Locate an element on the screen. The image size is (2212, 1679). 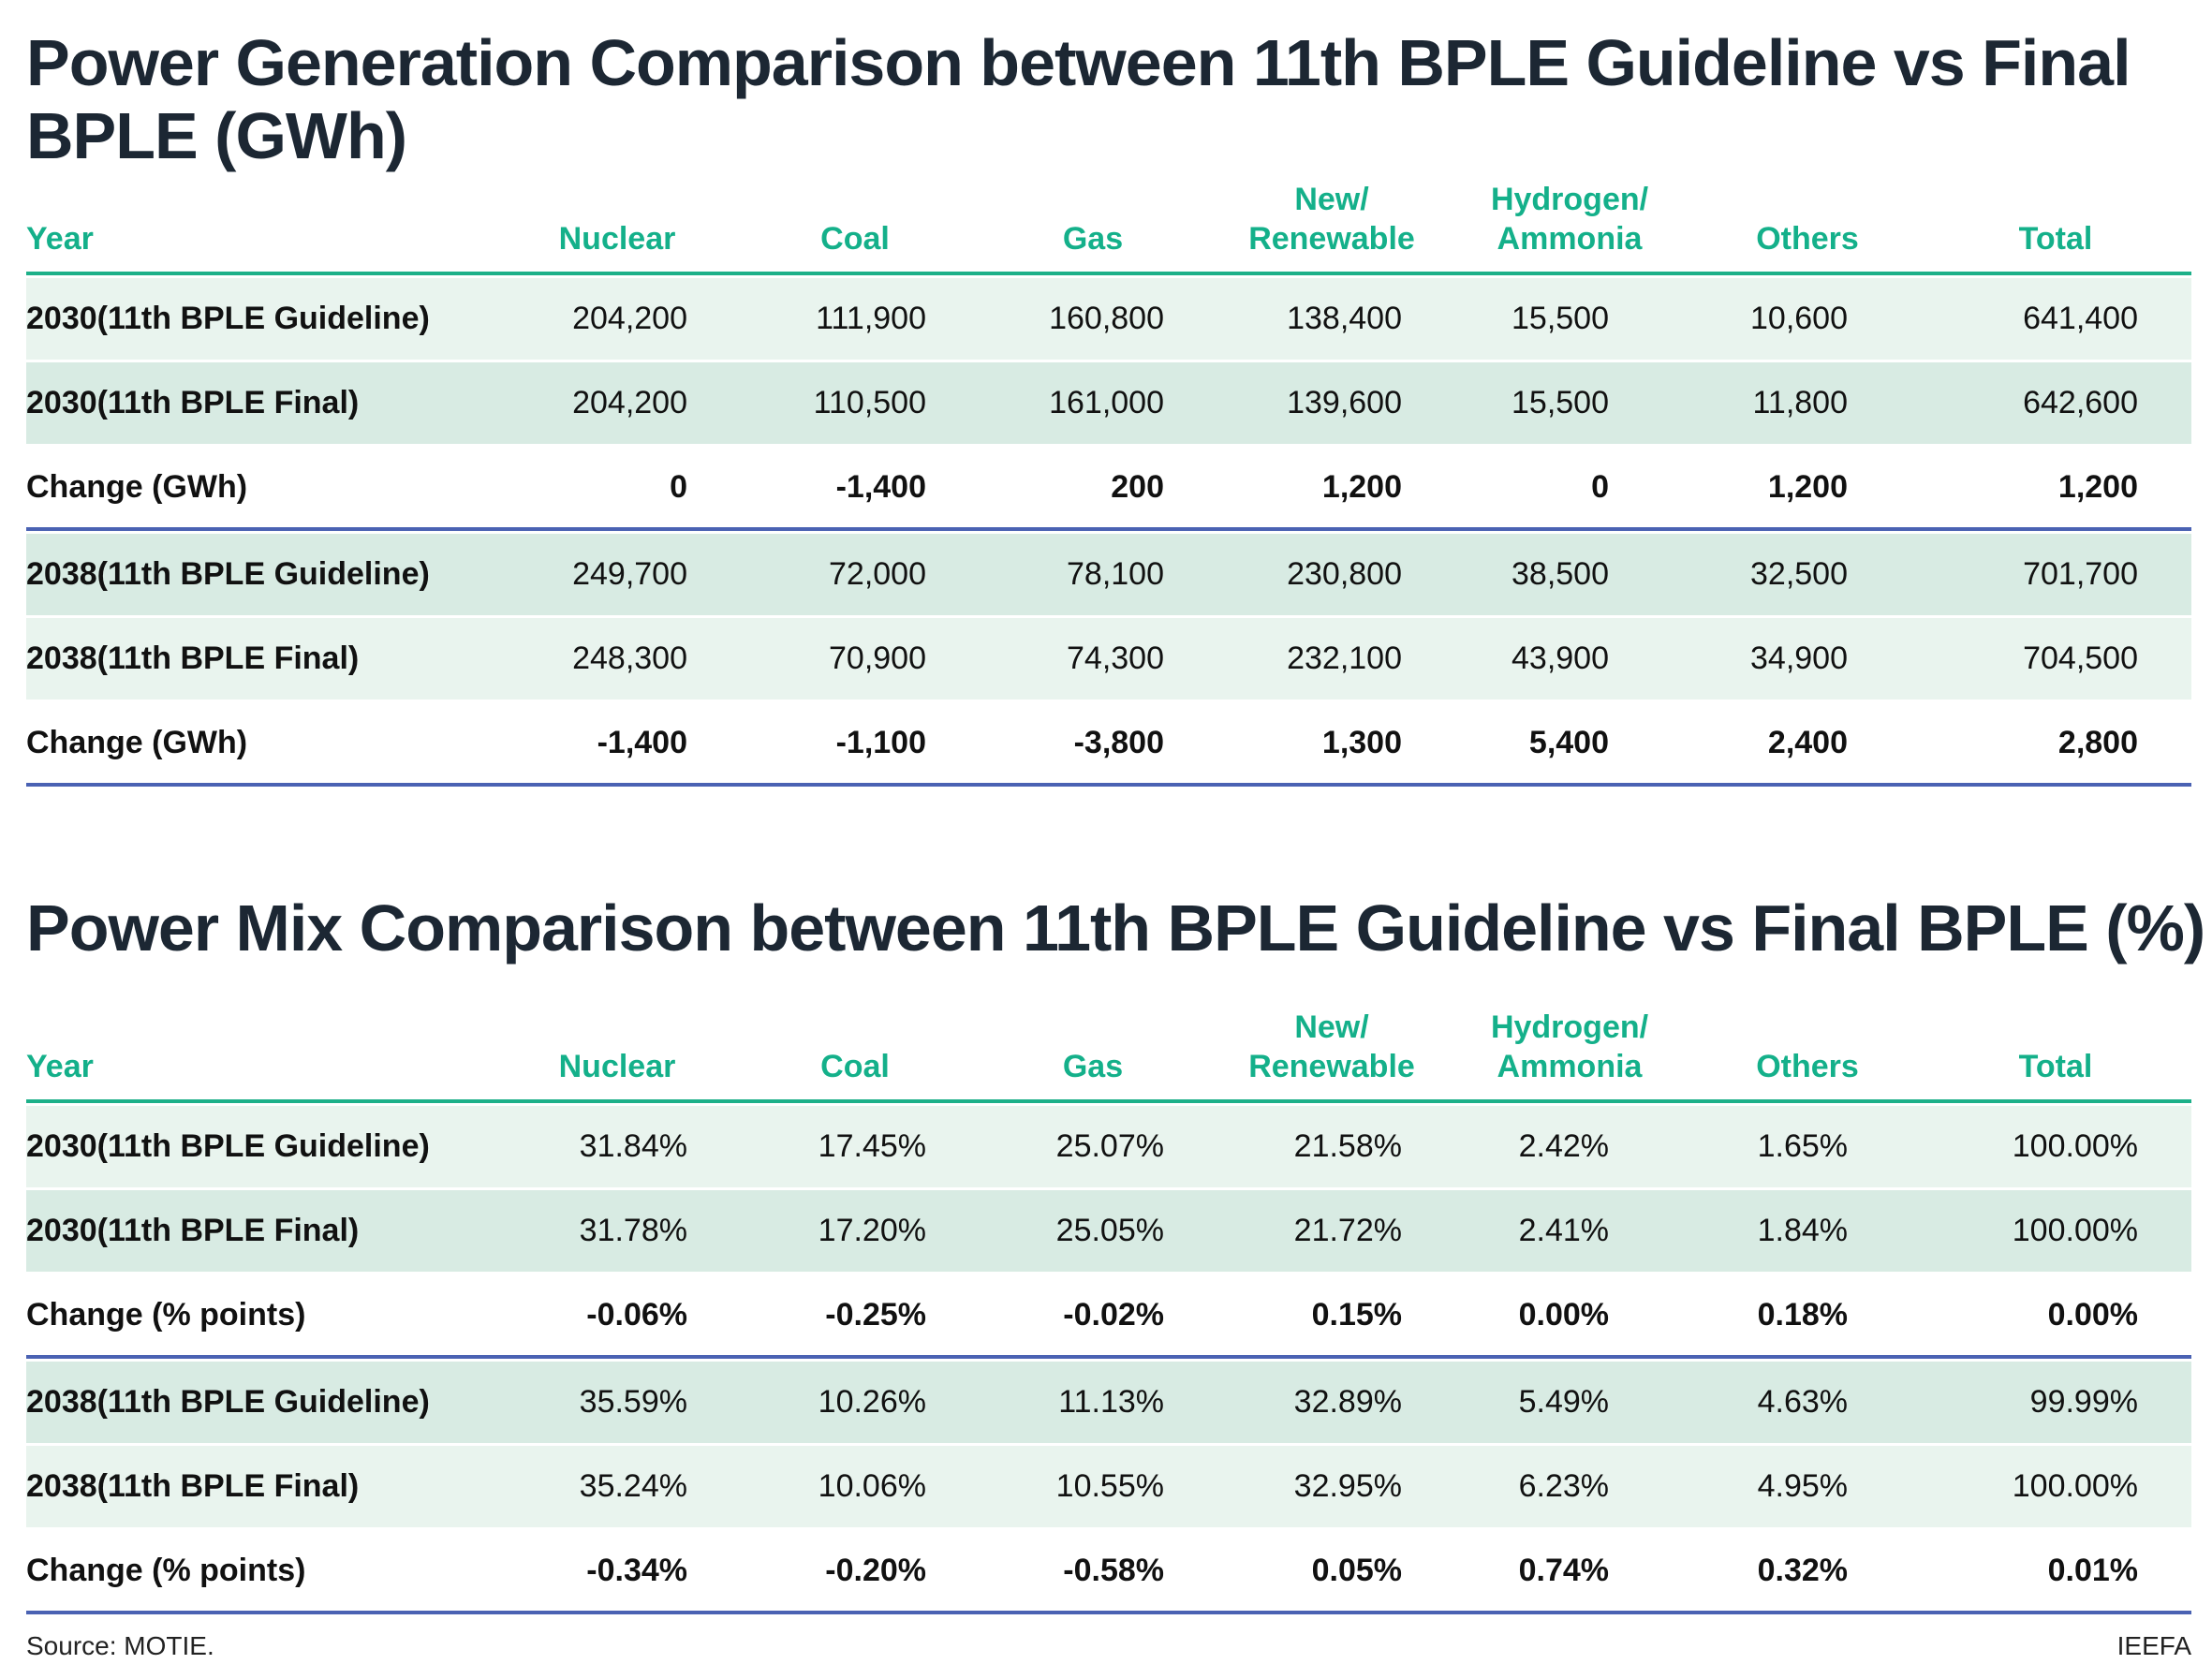
table-cell: 21.58% is located at coordinates (1348, 1146).